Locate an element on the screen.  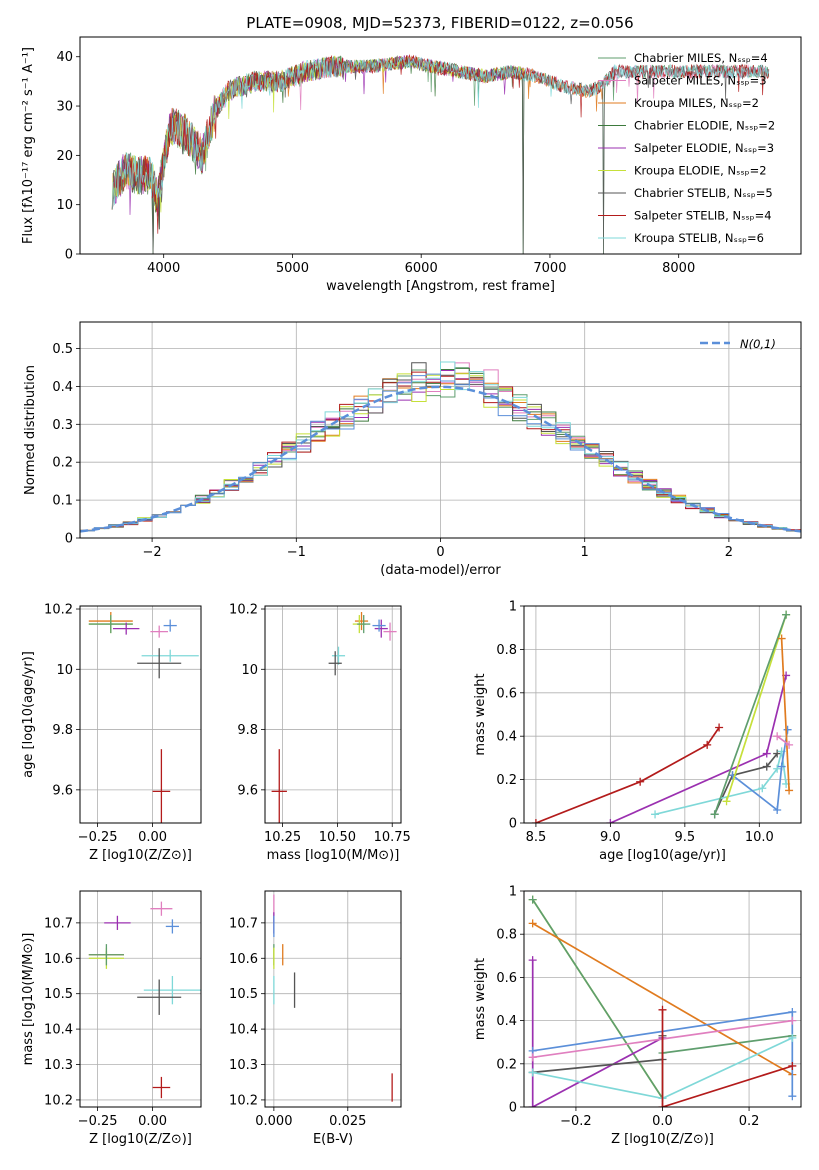
x-tick-label: 0.025 is located at coordinates (347, 1121).